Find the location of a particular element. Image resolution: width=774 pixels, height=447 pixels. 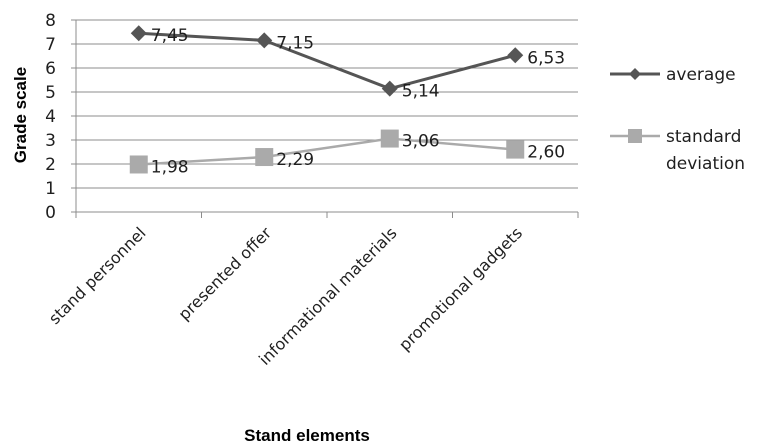

y-tick-labels: 0 1 2 3 4 5 6 7 8 is located at coordinates (50, 117).